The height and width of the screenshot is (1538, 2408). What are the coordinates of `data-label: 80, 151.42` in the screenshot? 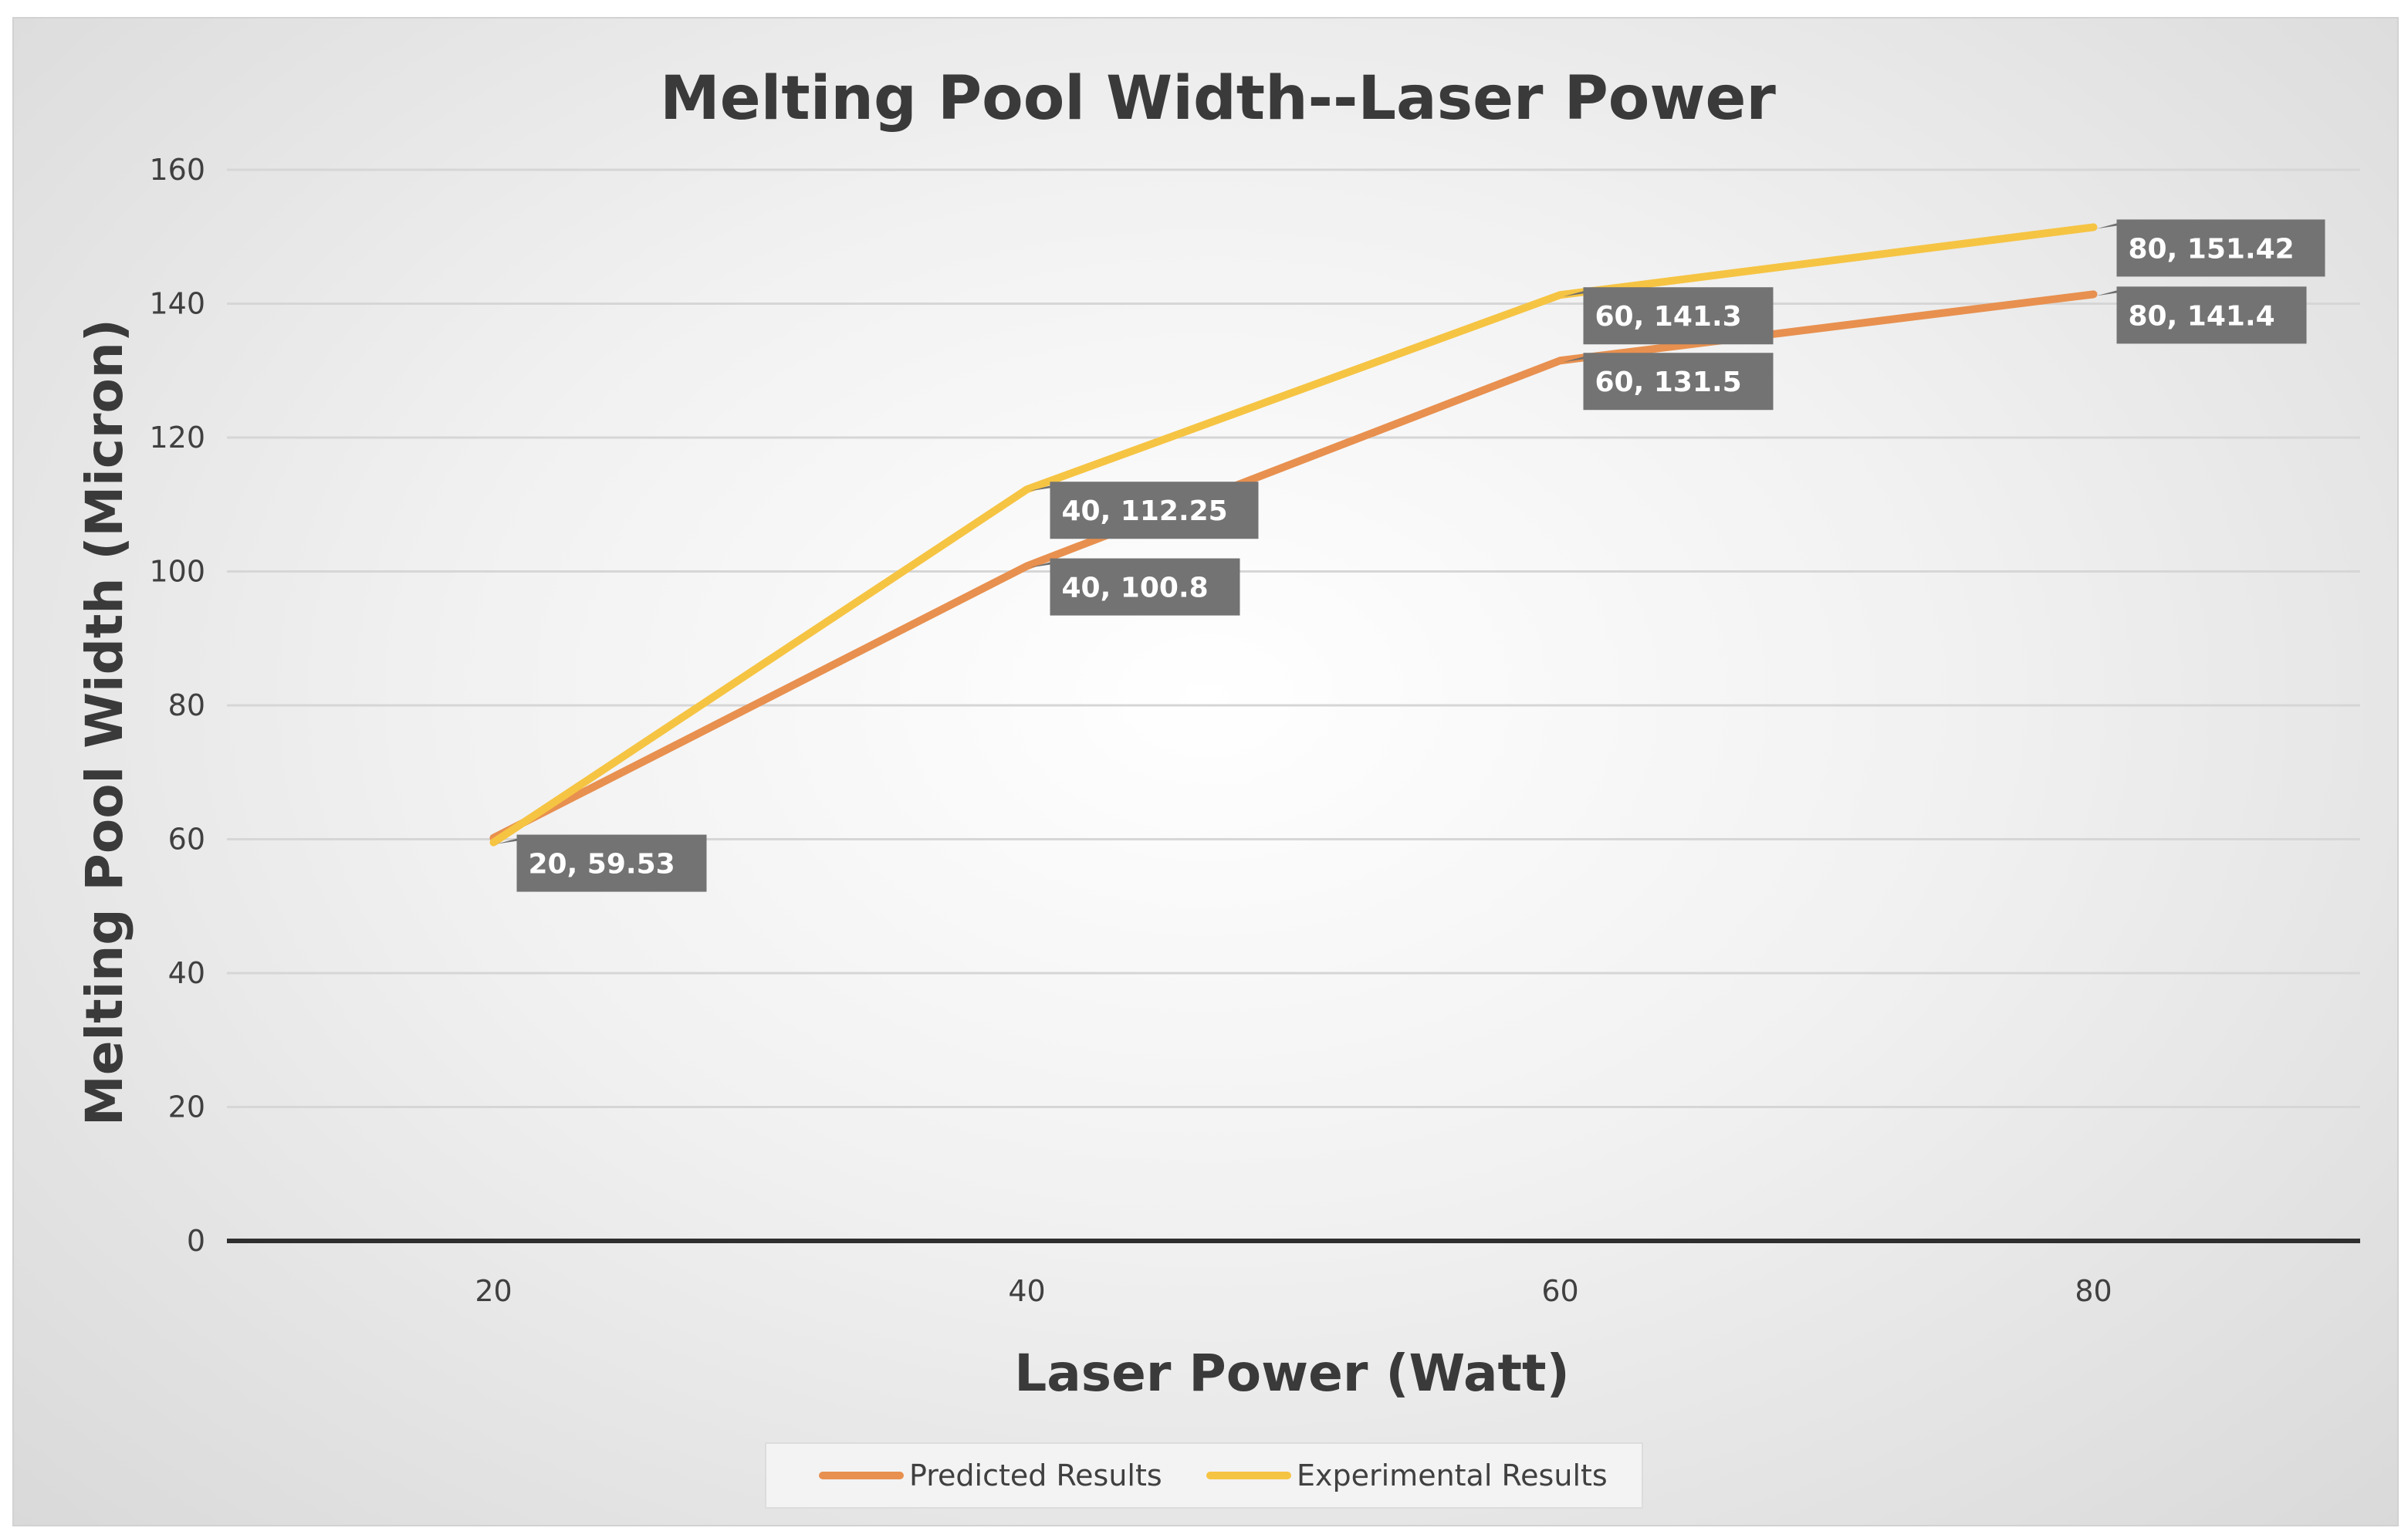 It's located at (2211, 248).